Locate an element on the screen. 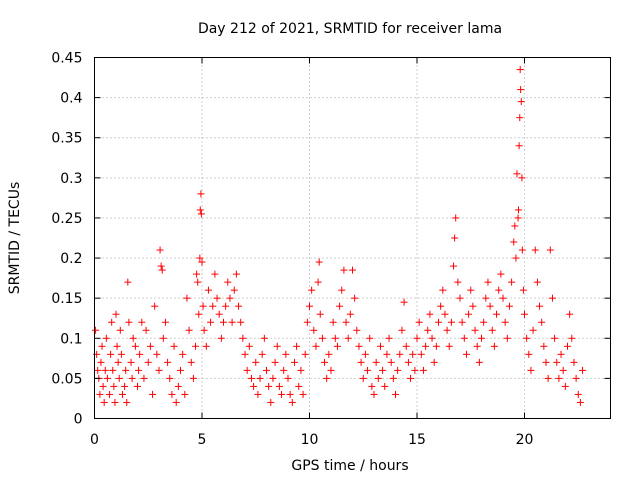  y-axis-label: SRMTID / TECUs is located at coordinates (15, 238).